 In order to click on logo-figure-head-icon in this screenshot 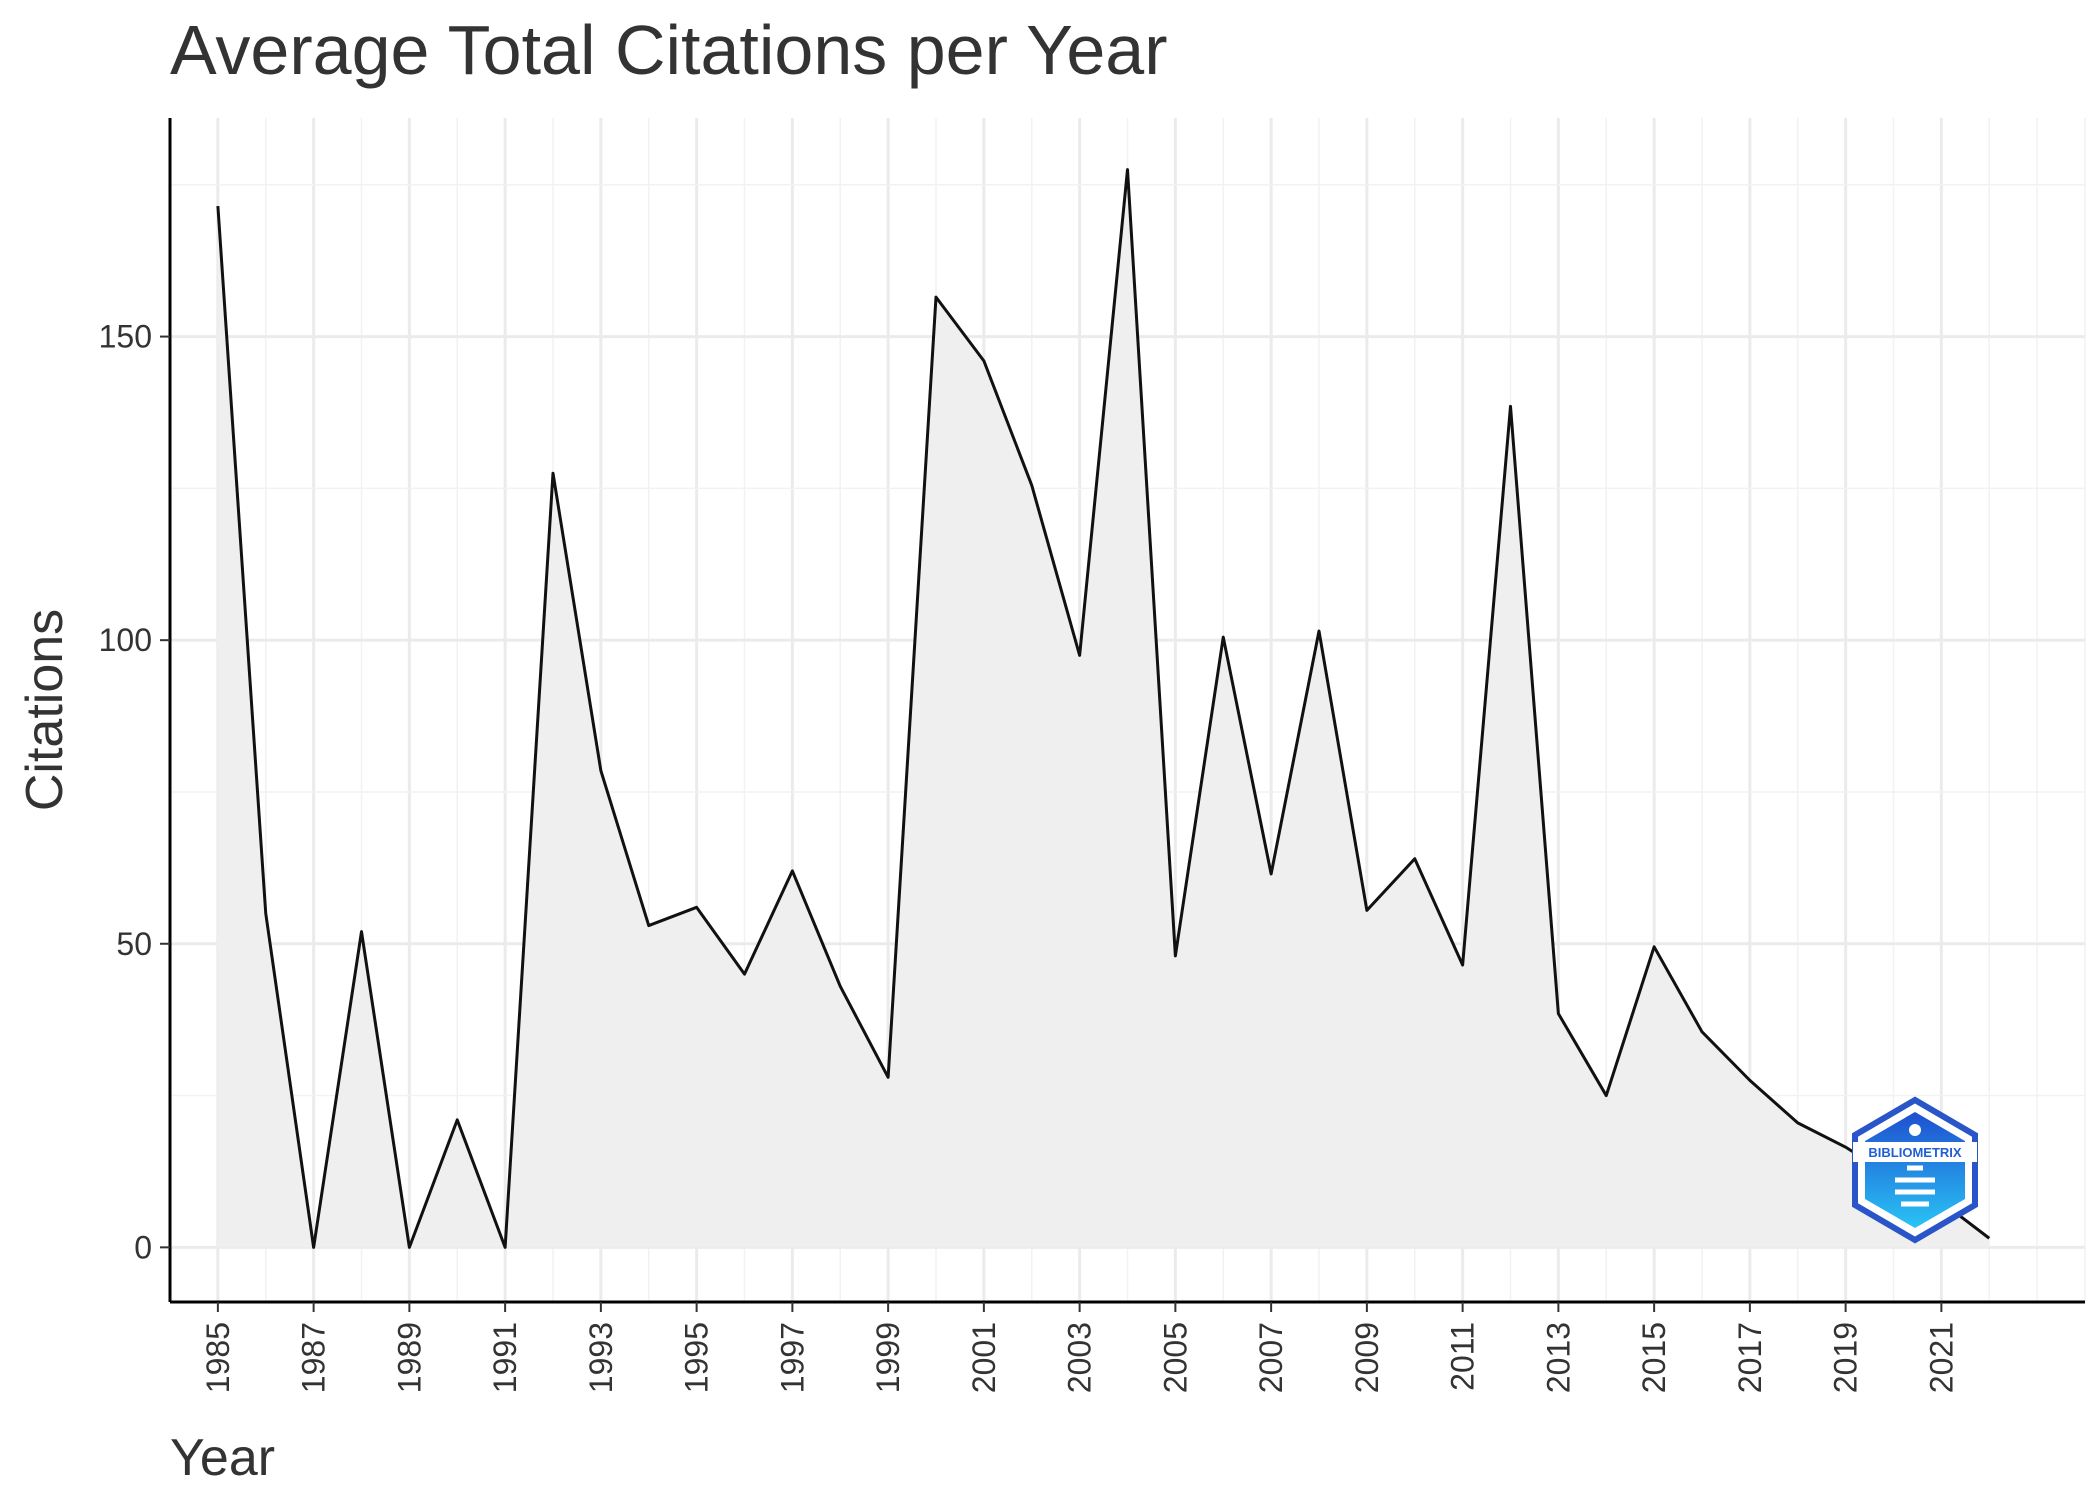, I will do `click(1915, 1130)`.